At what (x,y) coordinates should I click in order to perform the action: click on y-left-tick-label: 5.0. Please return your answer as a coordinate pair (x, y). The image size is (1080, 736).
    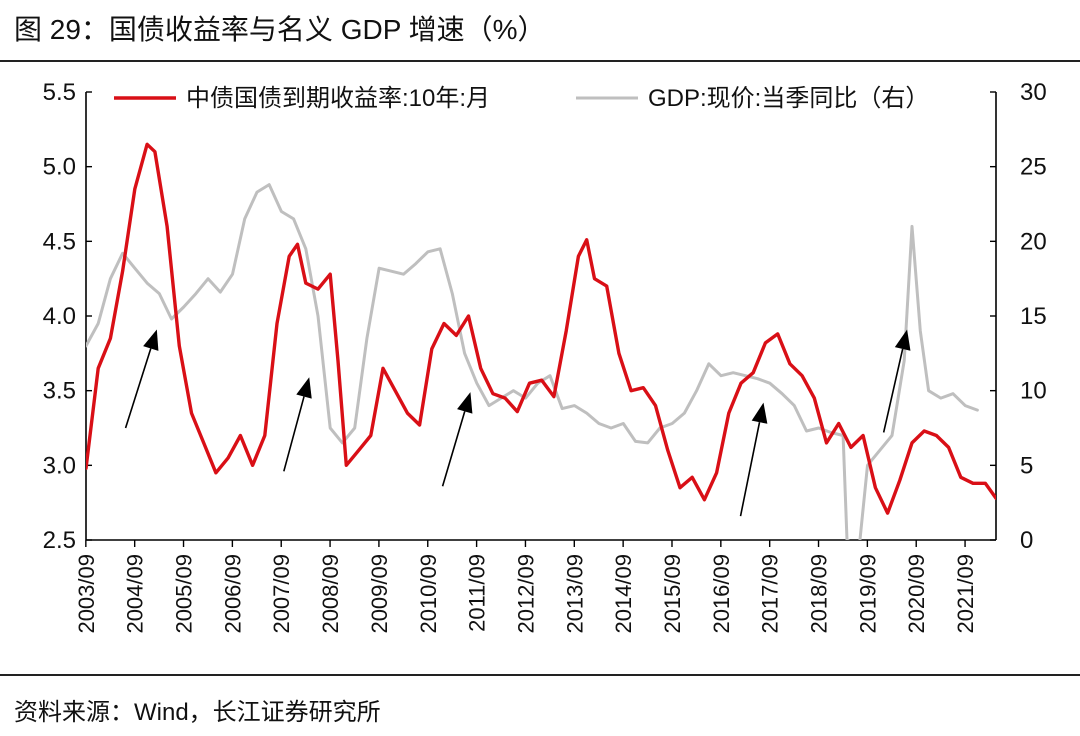
    Looking at the image, I should click on (59, 167).